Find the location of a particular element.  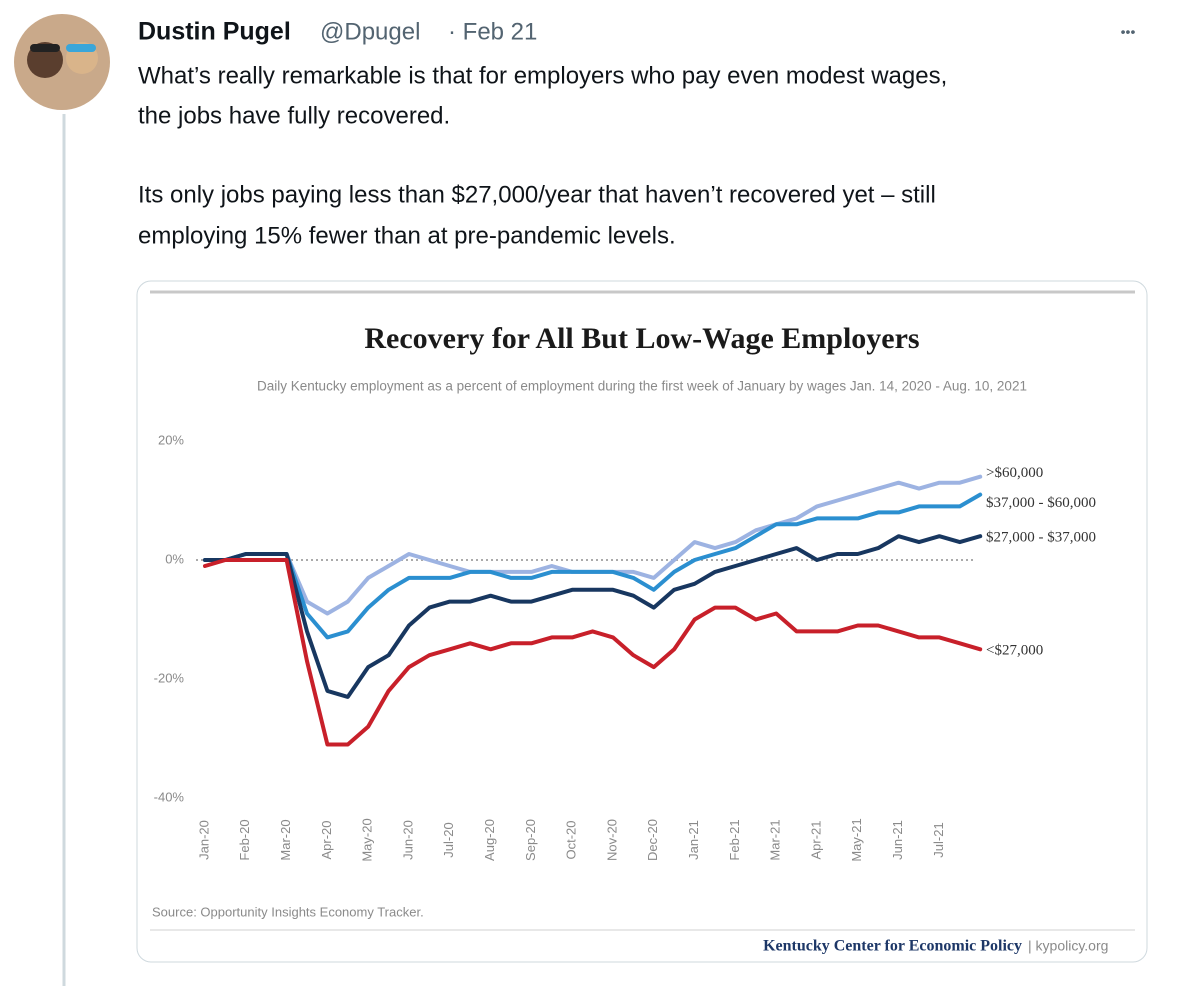

x-tick-label: Feb-20 is located at coordinates (244, 839).